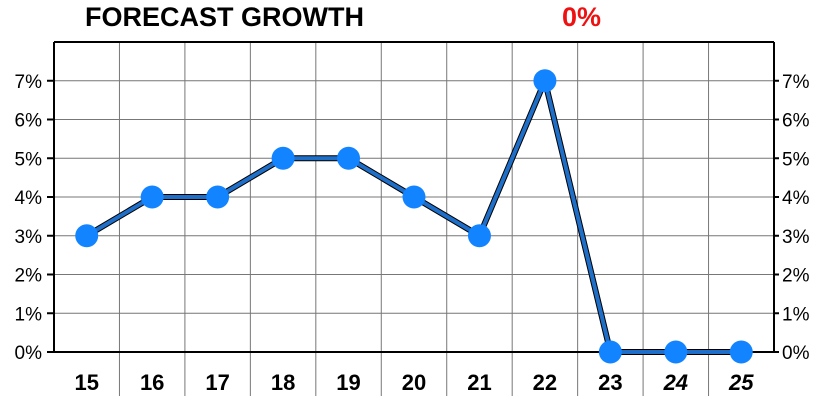 The image size is (824, 404). I want to click on chart-title-value: 0%, so click(581, 17).